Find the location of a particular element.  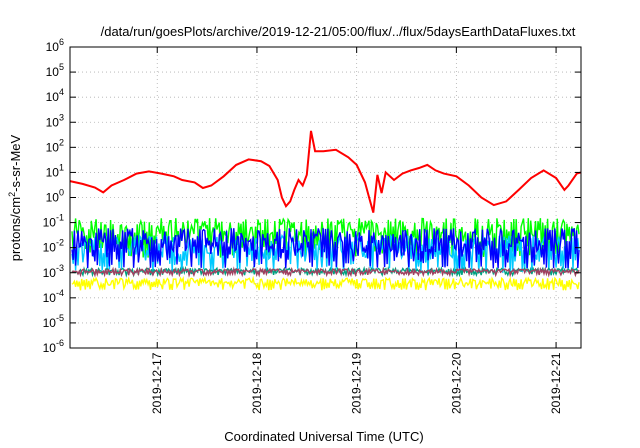

y-tick-label: 10⁴ is located at coordinates (55, 95).